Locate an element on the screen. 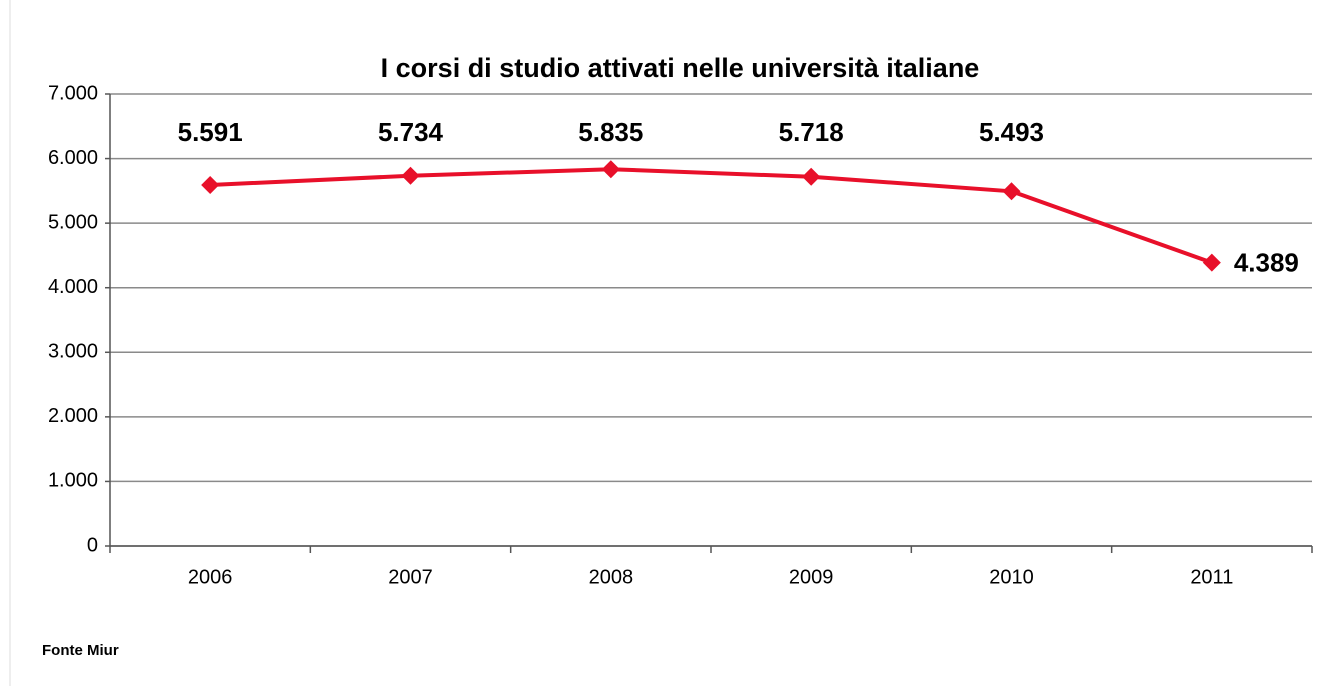 The width and height of the screenshot is (1341, 686). x-tick-label: 2010 is located at coordinates (1011, 577).